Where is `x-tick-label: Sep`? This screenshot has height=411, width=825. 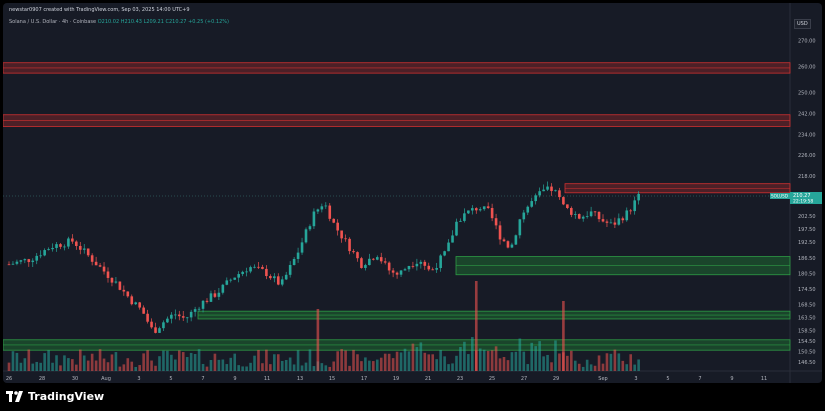 x-tick-label: Sep is located at coordinates (602, 379).